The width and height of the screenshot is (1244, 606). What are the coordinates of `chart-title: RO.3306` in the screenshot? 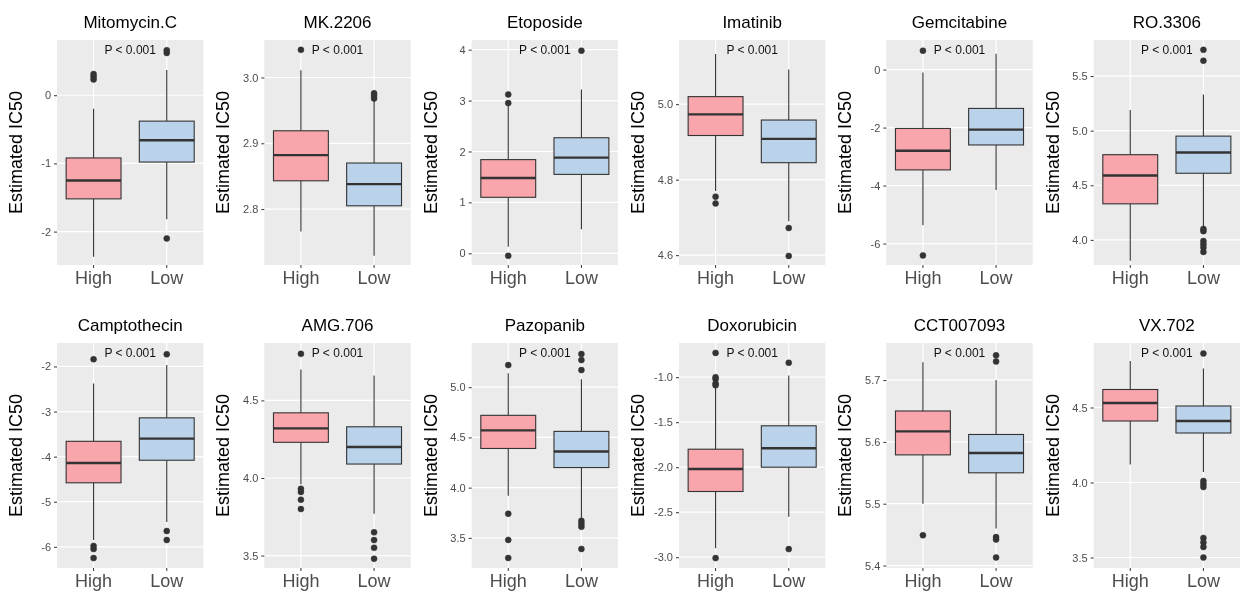 It's located at (1166, 22).